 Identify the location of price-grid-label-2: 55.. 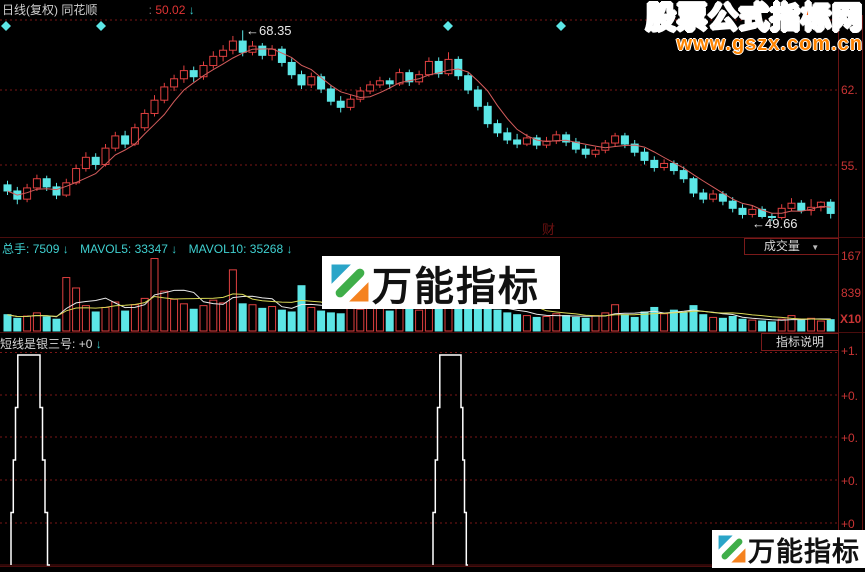
(849, 166).